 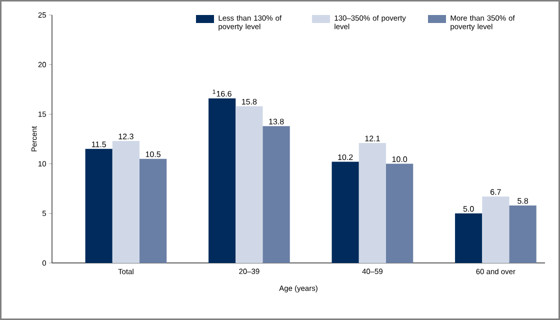 I want to click on data-label: 5.0, so click(x=468, y=209).